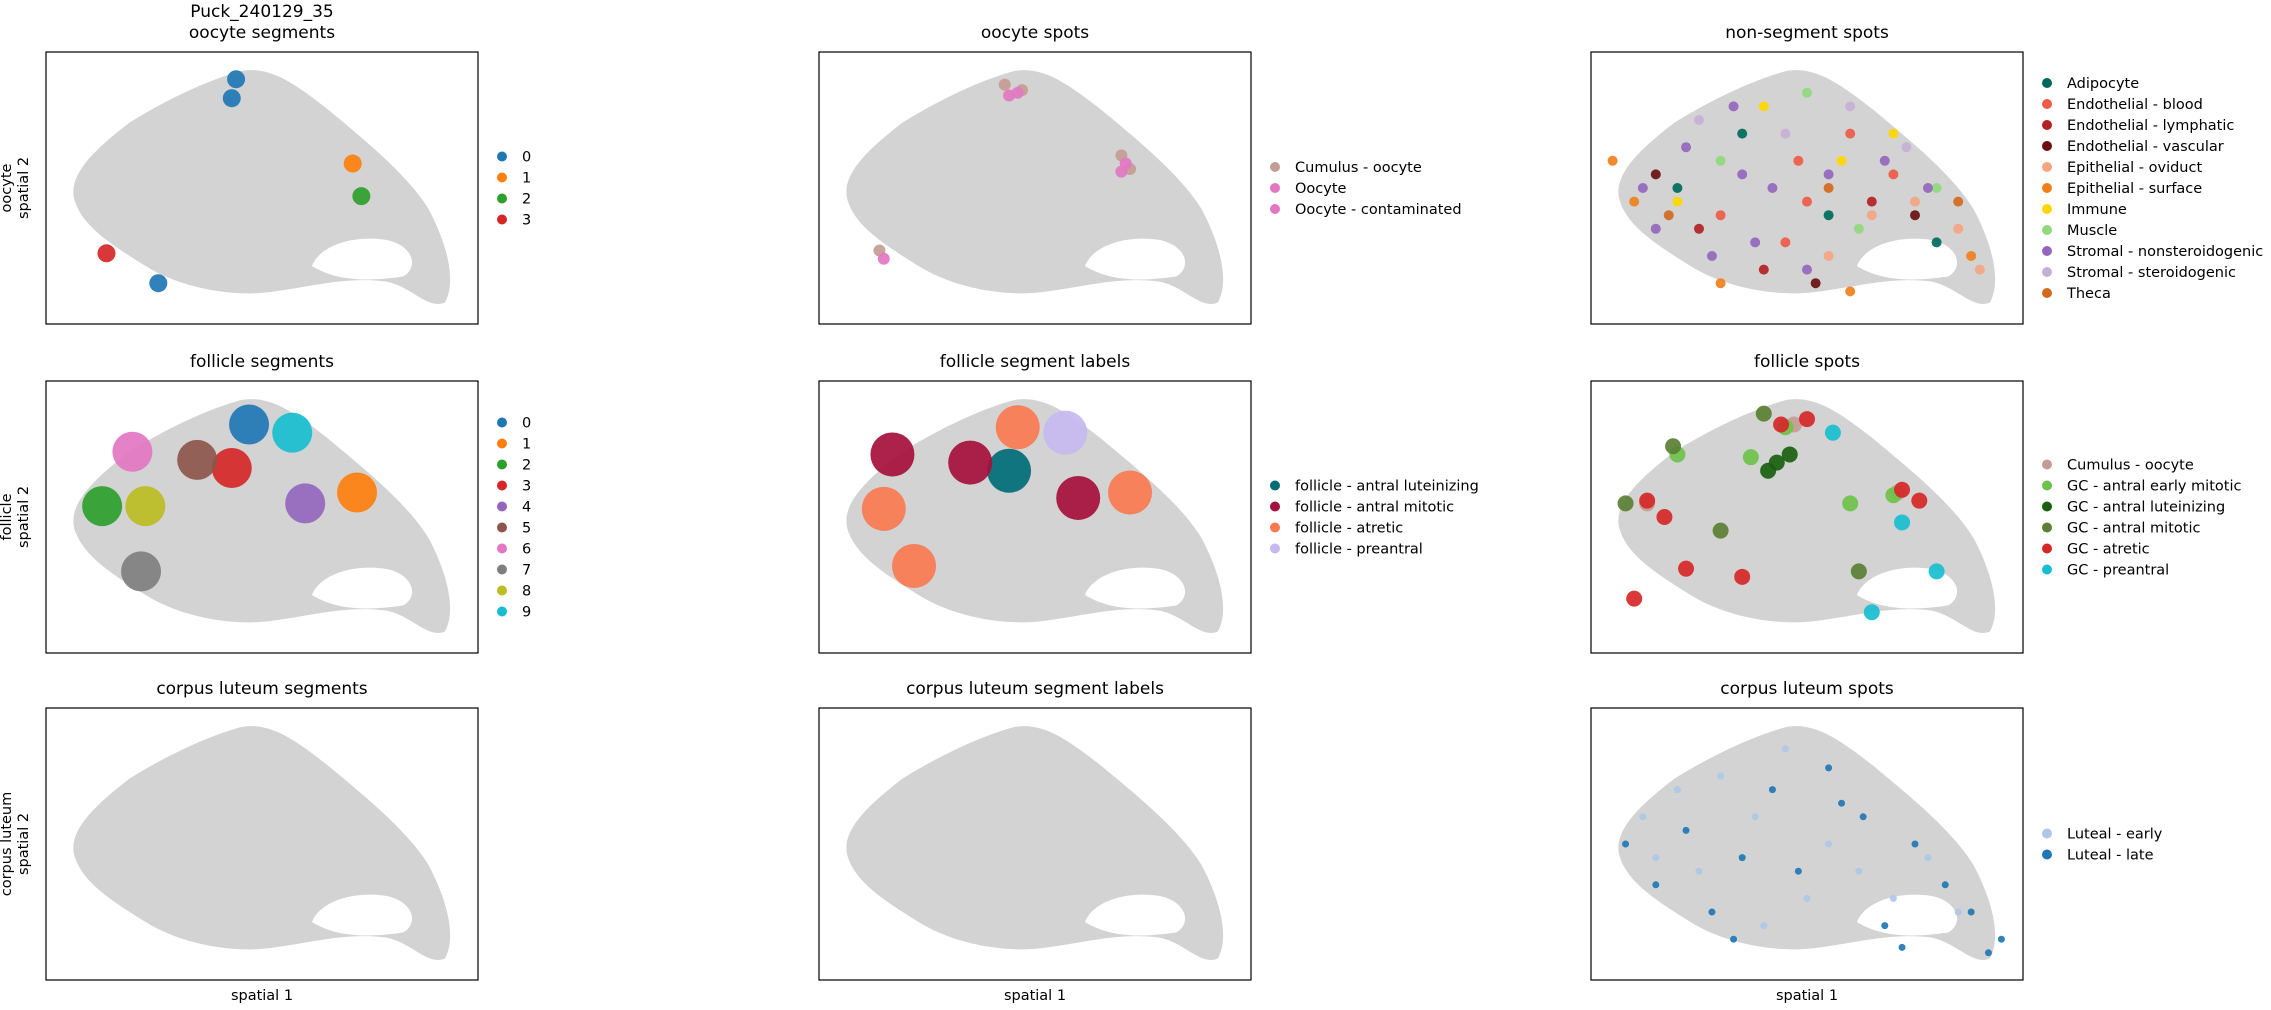 The height and width of the screenshot is (1010, 2271). What do you see at coordinates (526, 613) in the screenshot?
I see `legend-label: 9` at bounding box center [526, 613].